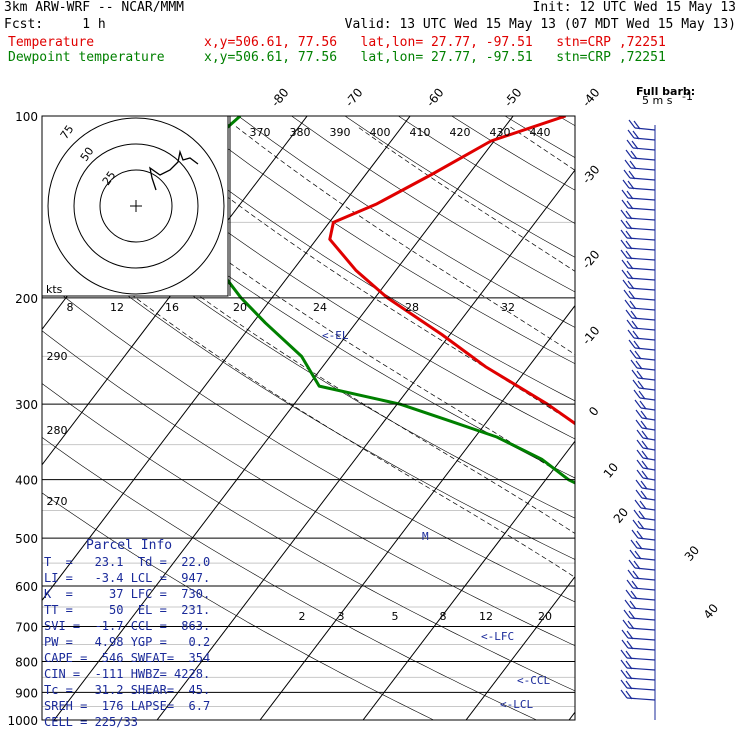  What do you see at coordinates (508, 307) in the screenshot?
I see `theta-e-label: 32` at bounding box center [508, 307].